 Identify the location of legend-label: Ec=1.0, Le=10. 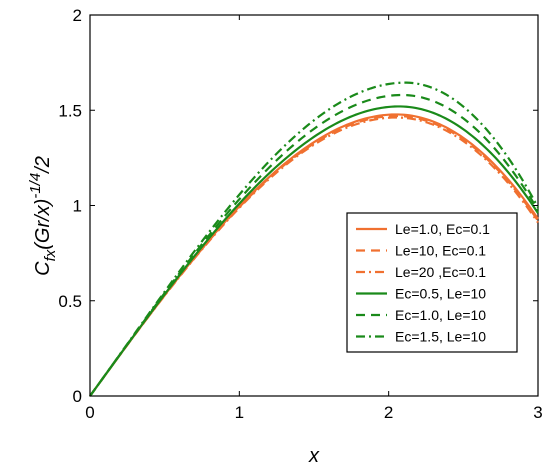
(440, 315).